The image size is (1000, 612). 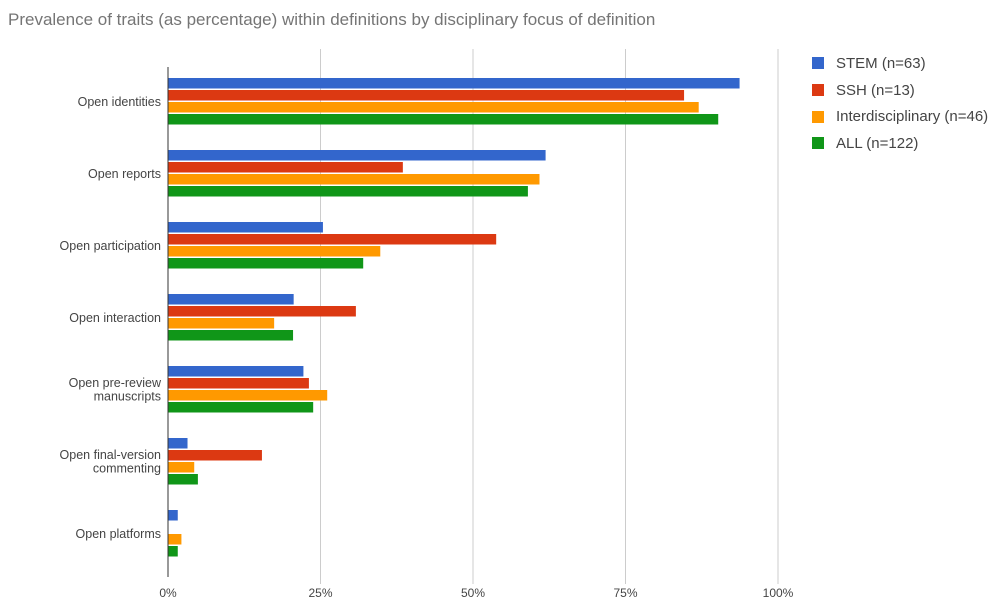 I want to click on category-label: Open pre-review, so click(x=115, y=383).